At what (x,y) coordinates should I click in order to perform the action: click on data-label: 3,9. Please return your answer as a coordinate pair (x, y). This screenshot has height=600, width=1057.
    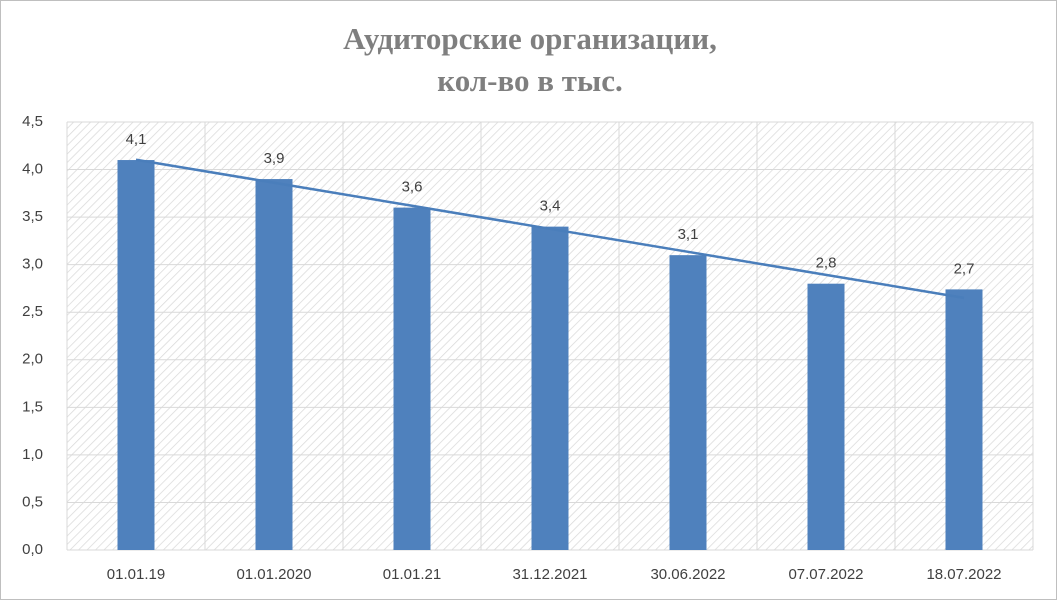
    Looking at the image, I should click on (274, 158).